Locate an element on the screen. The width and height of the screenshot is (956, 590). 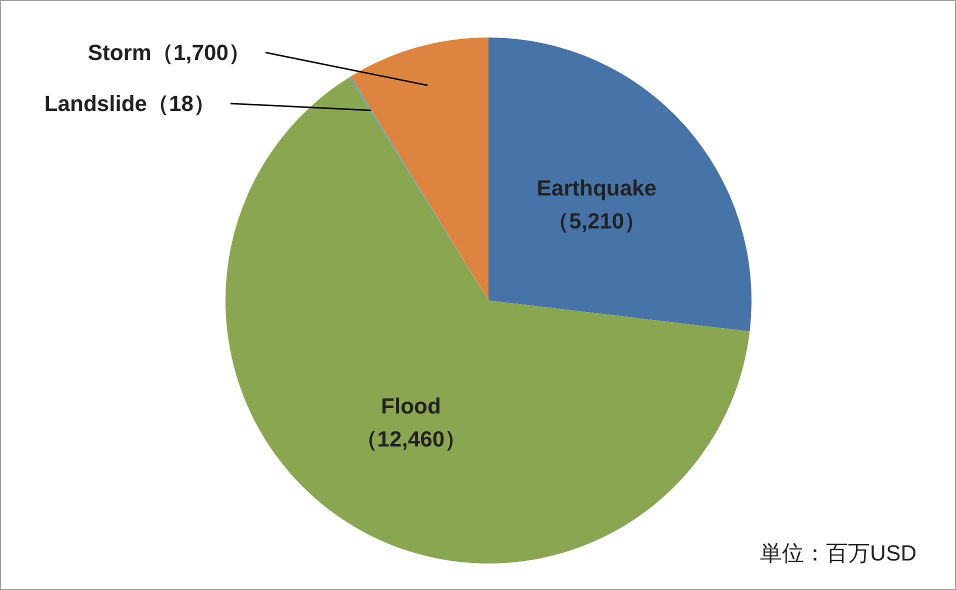
slice-label: Landslide（18） is located at coordinates (130, 103).